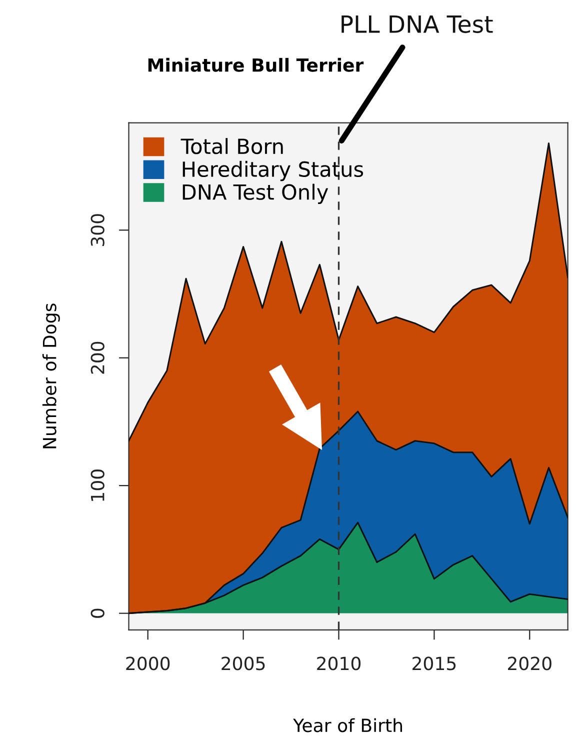 This screenshot has width=580, height=749. Describe the element at coordinates (417, 25) in the screenshot. I see `ref-line-label: PLL DNA Test` at that location.